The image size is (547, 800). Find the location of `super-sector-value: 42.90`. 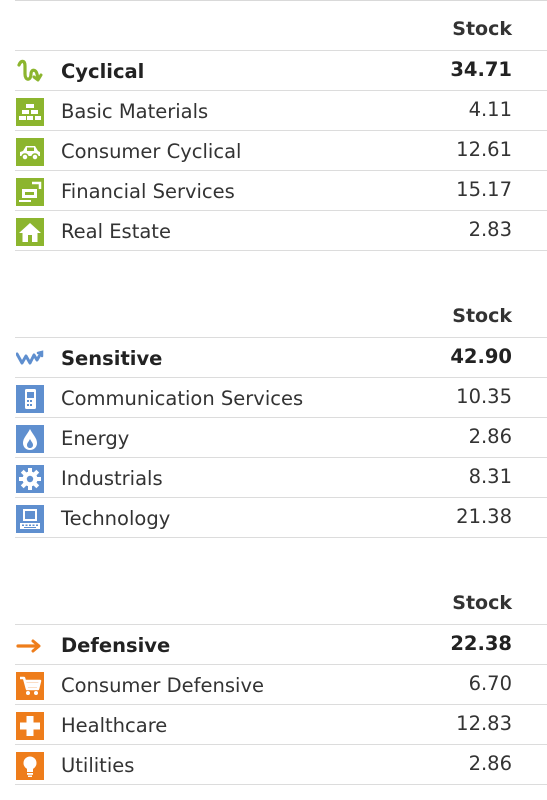

super-sector-value: 42.90 is located at coordinates (481, 356).